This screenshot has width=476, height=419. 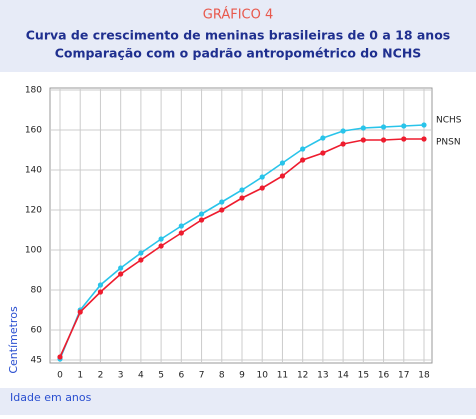 I want to click on x-tick-label: 5, so click(x=161, y=376).